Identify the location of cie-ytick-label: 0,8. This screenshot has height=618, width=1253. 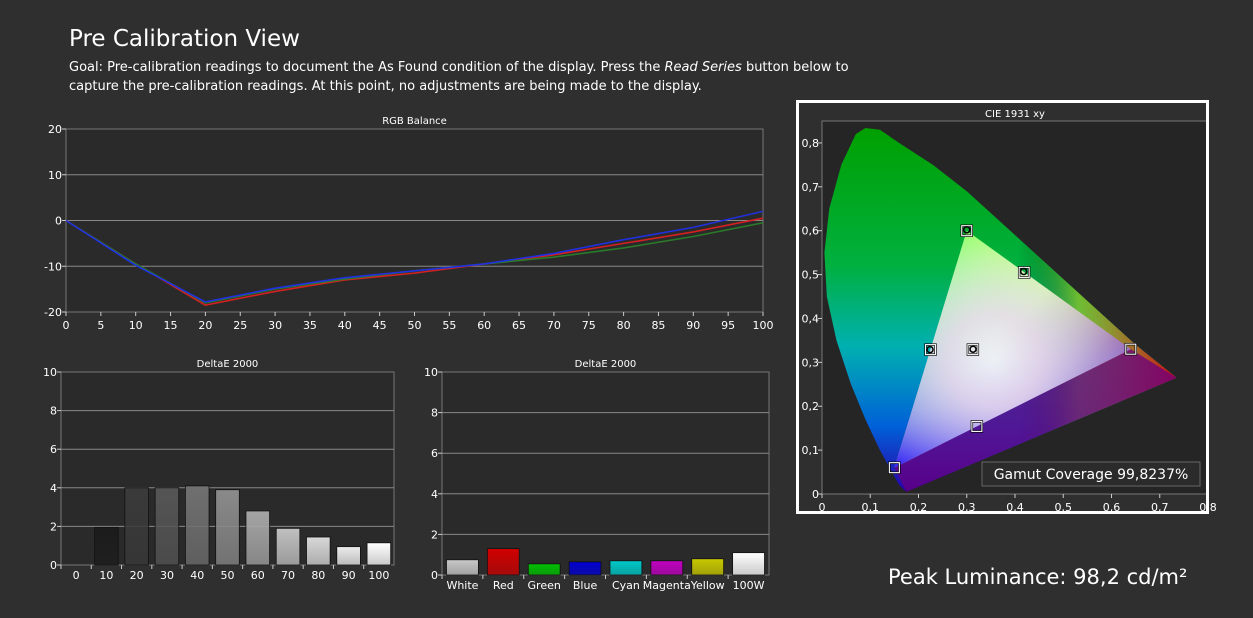
(811, 143).